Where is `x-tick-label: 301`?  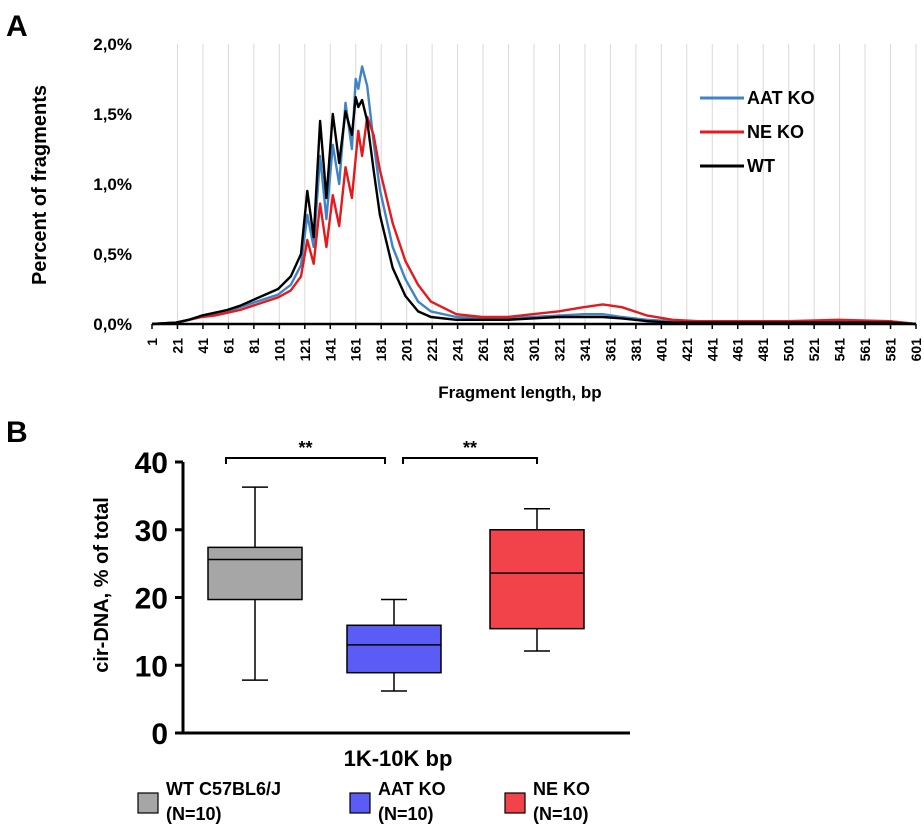 x-tick-label: 301 is located at coordinates (534, 350).